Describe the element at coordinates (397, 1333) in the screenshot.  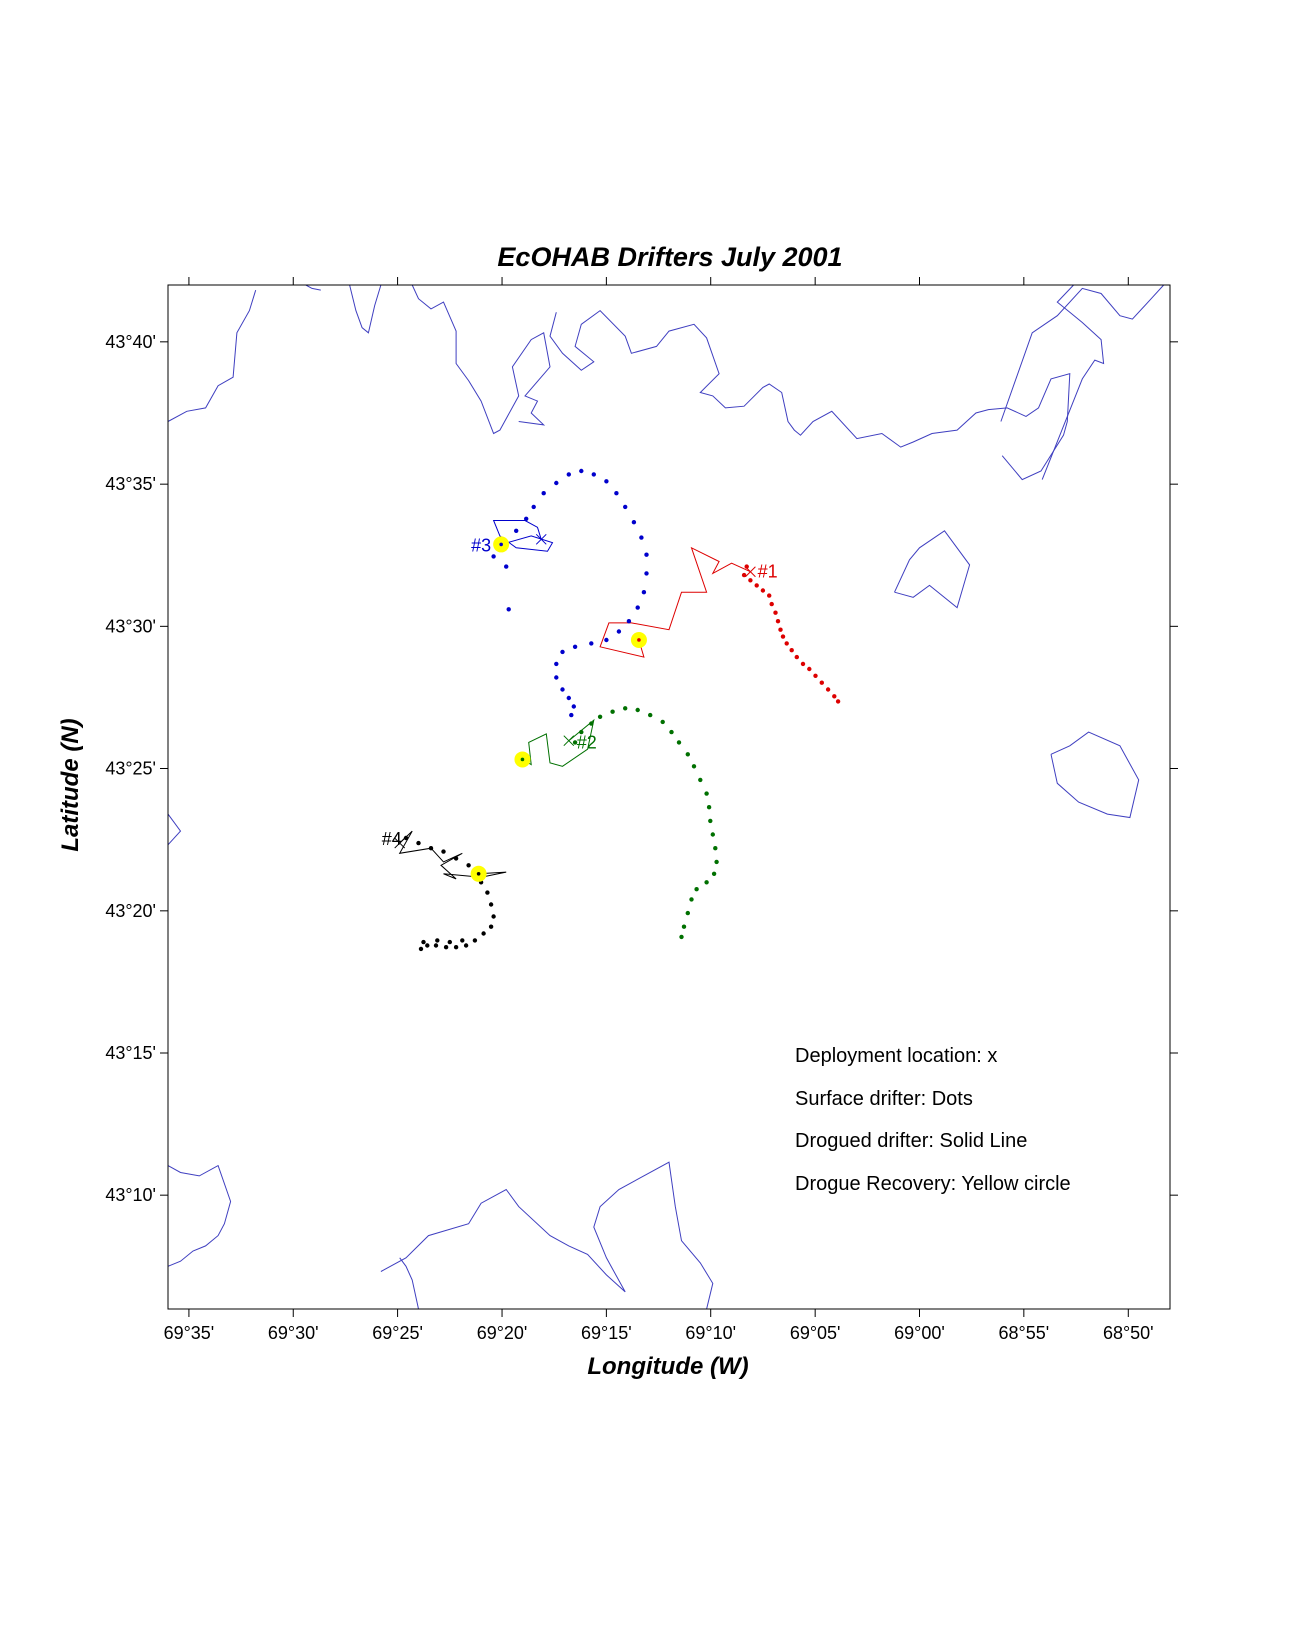
I see `x-tick-label: 69°25'` at that location.